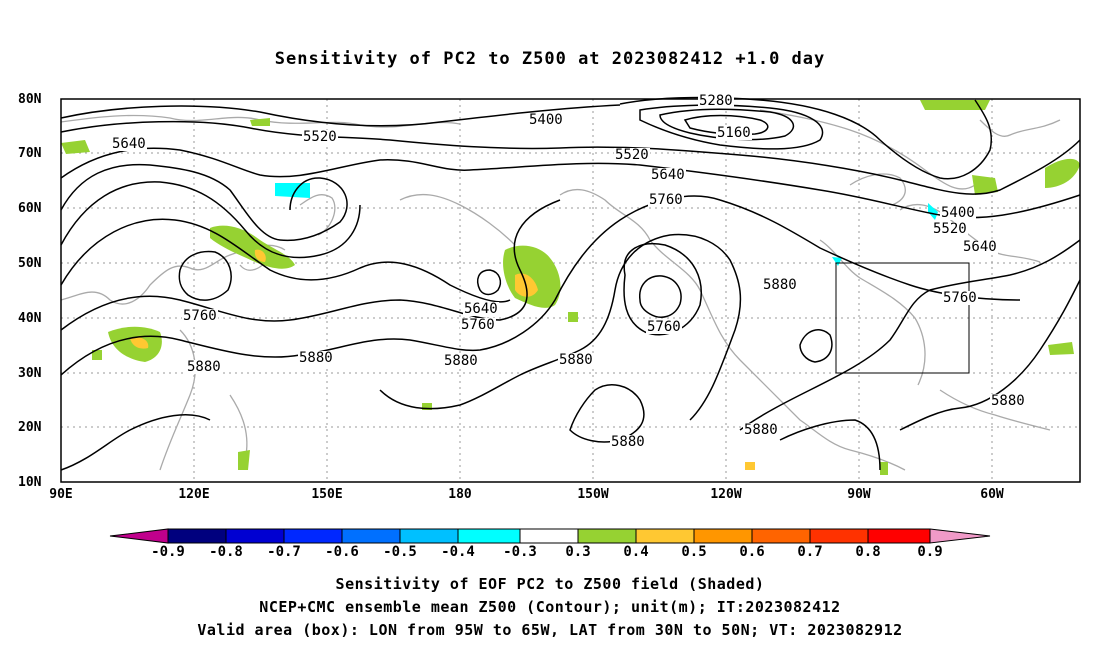 The image size is (1100, 650). Describe the element at coordinates (458, 552) in the screenshot. I see `colorbar-label: -0.4` at that location.